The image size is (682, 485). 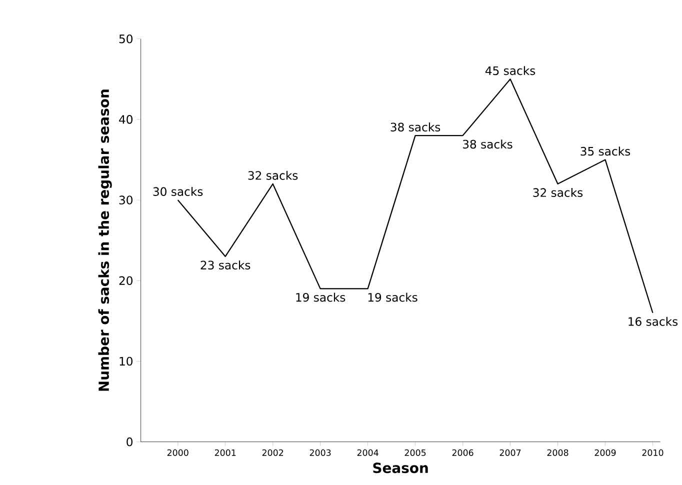 What do you see at coordinates (653, 453) in the screenshot?
I see `x-tick-label: 2010` at bounding box center [653, 453].